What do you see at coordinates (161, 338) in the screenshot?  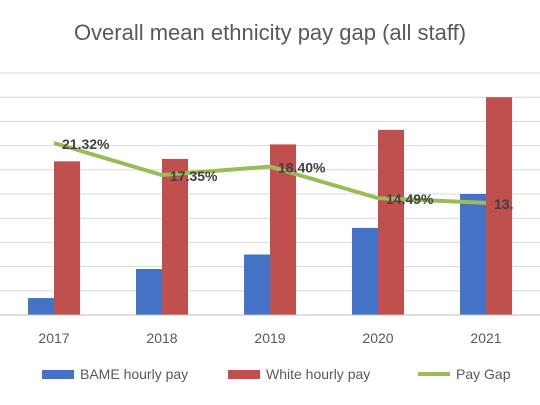 I see `x-tick-label-2018: 2018` at bounding box center [161, 338].